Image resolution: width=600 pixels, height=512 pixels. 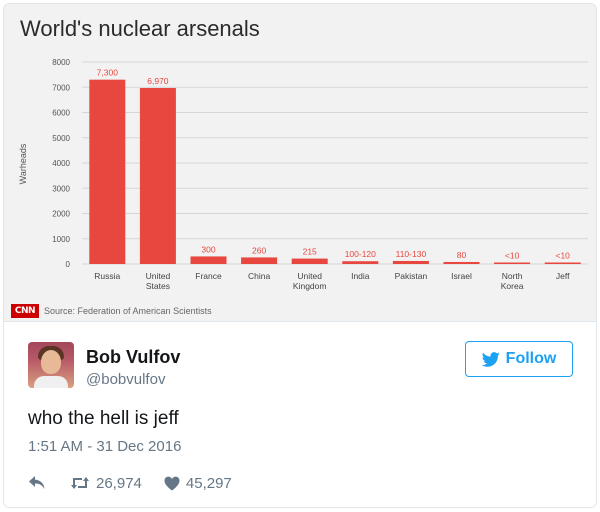 I want to click on y-tick-label: 4000, so click(x=61, y=163).